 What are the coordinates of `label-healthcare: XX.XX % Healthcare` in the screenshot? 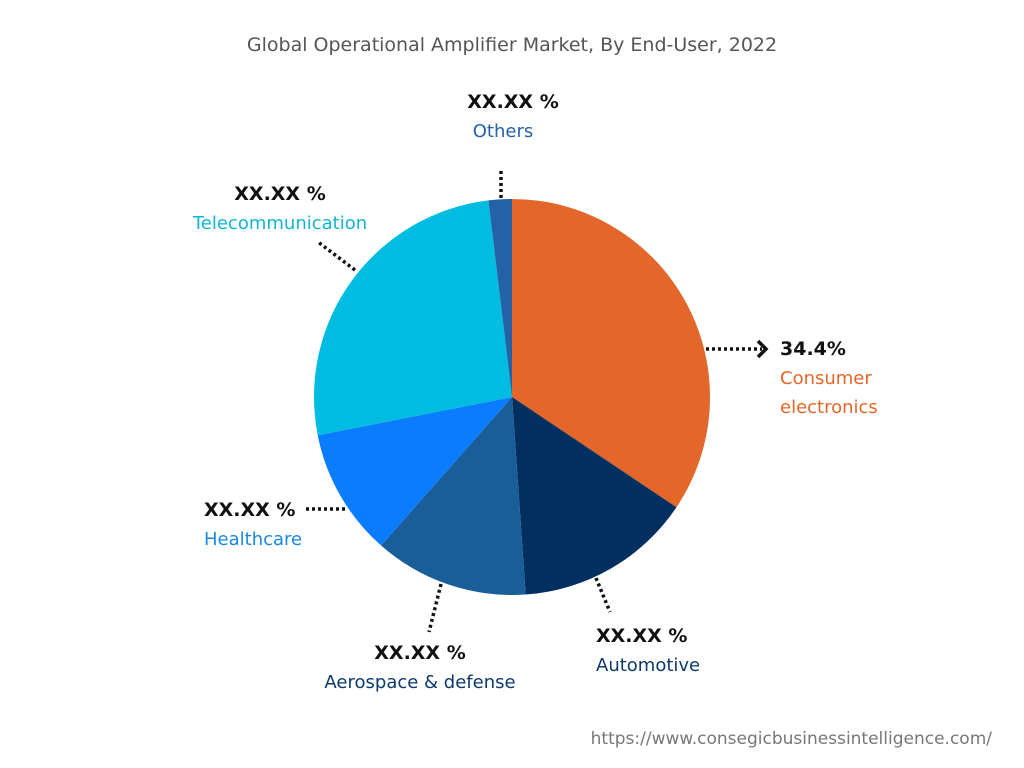 It's located at (253, 525).